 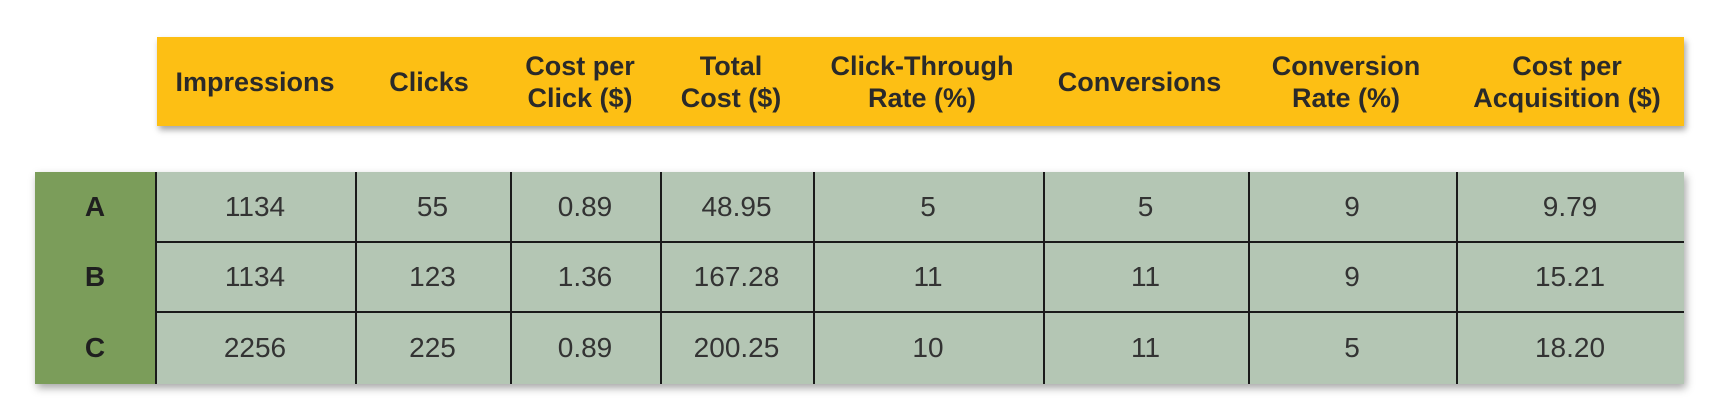 I want to click on column-header-click-through-rate: Click-Through Rate (%), so click(x=922, y=81).